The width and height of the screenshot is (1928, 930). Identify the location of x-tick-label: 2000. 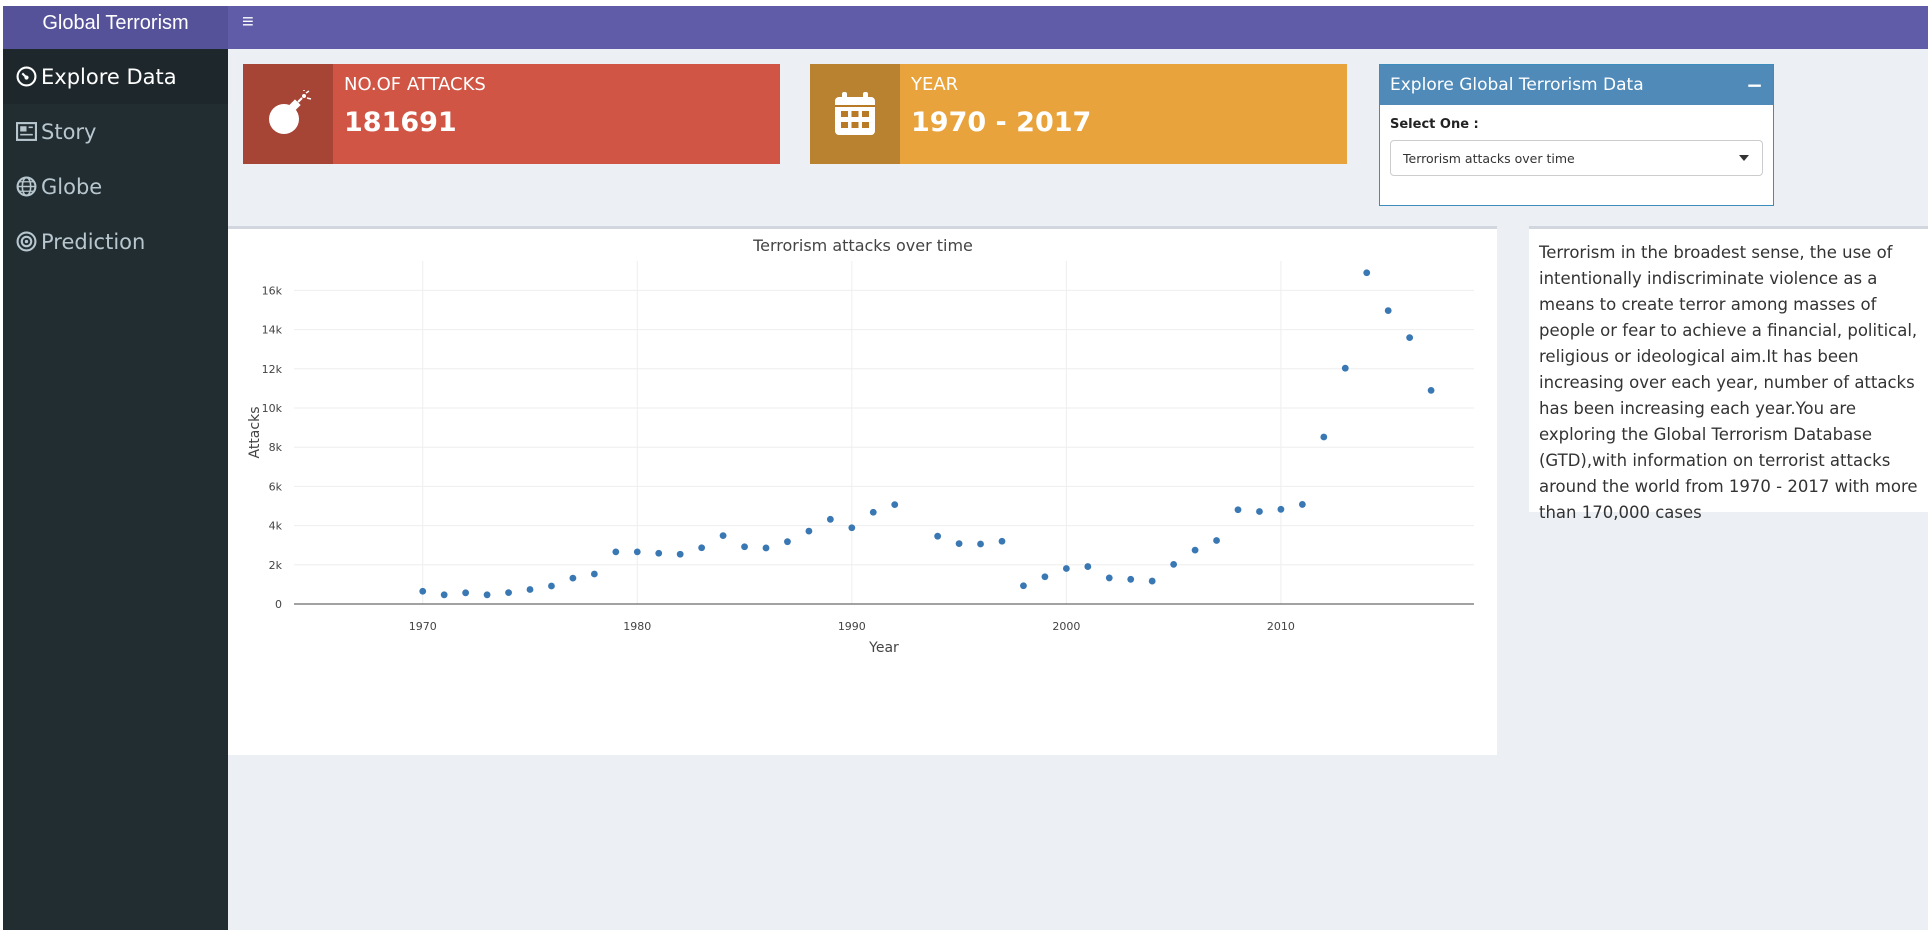
(1066, 626).